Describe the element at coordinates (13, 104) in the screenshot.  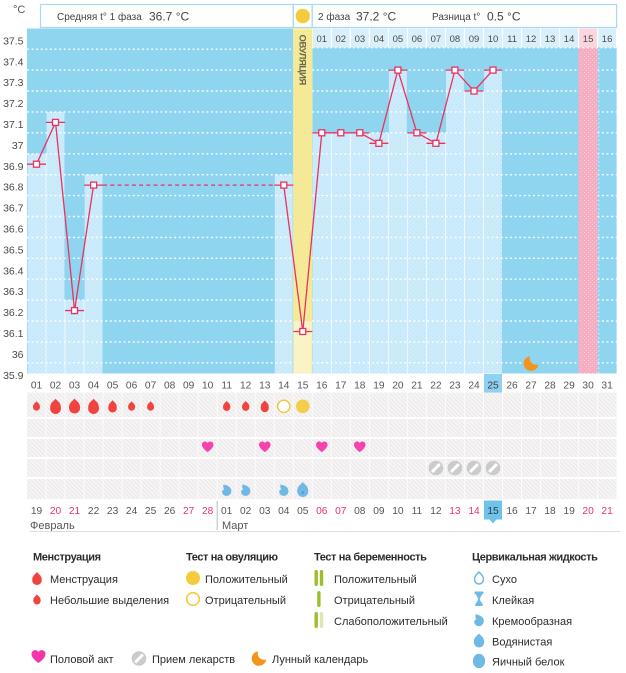
I see `svg-text: 37.2` at that location.